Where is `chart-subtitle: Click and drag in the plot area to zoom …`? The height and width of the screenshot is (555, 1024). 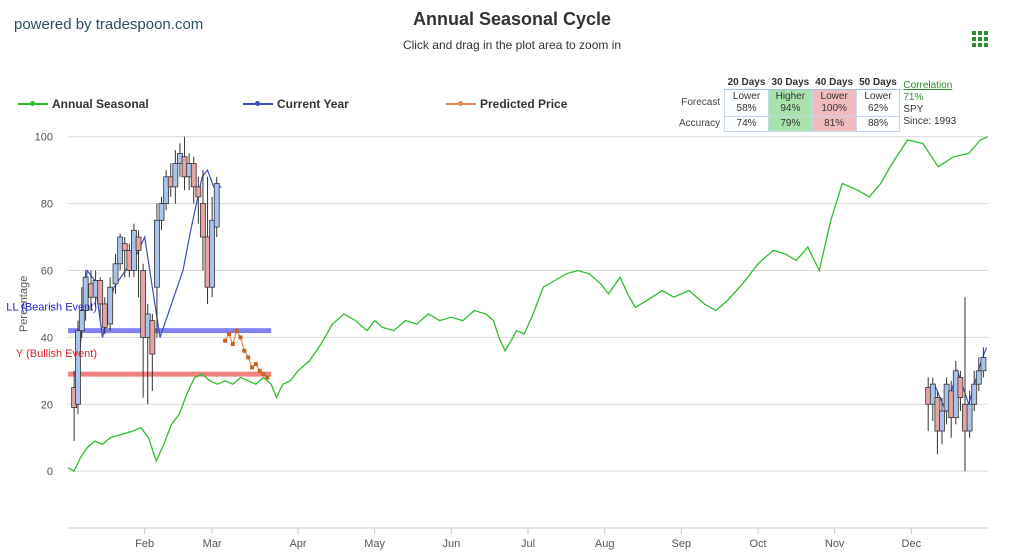 chart-subtitle: Click and drag in the plot area to zoom … is located at coordinates (512, 45).